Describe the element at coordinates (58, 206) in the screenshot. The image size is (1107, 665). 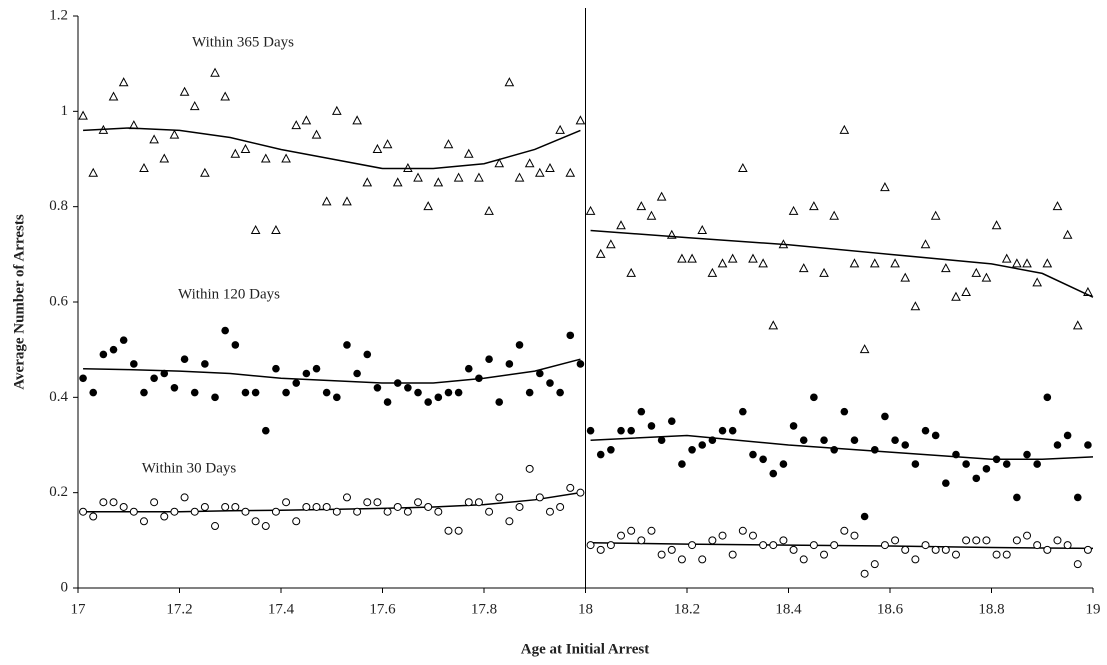
I see `y-tick-label: 0.8` at that location.